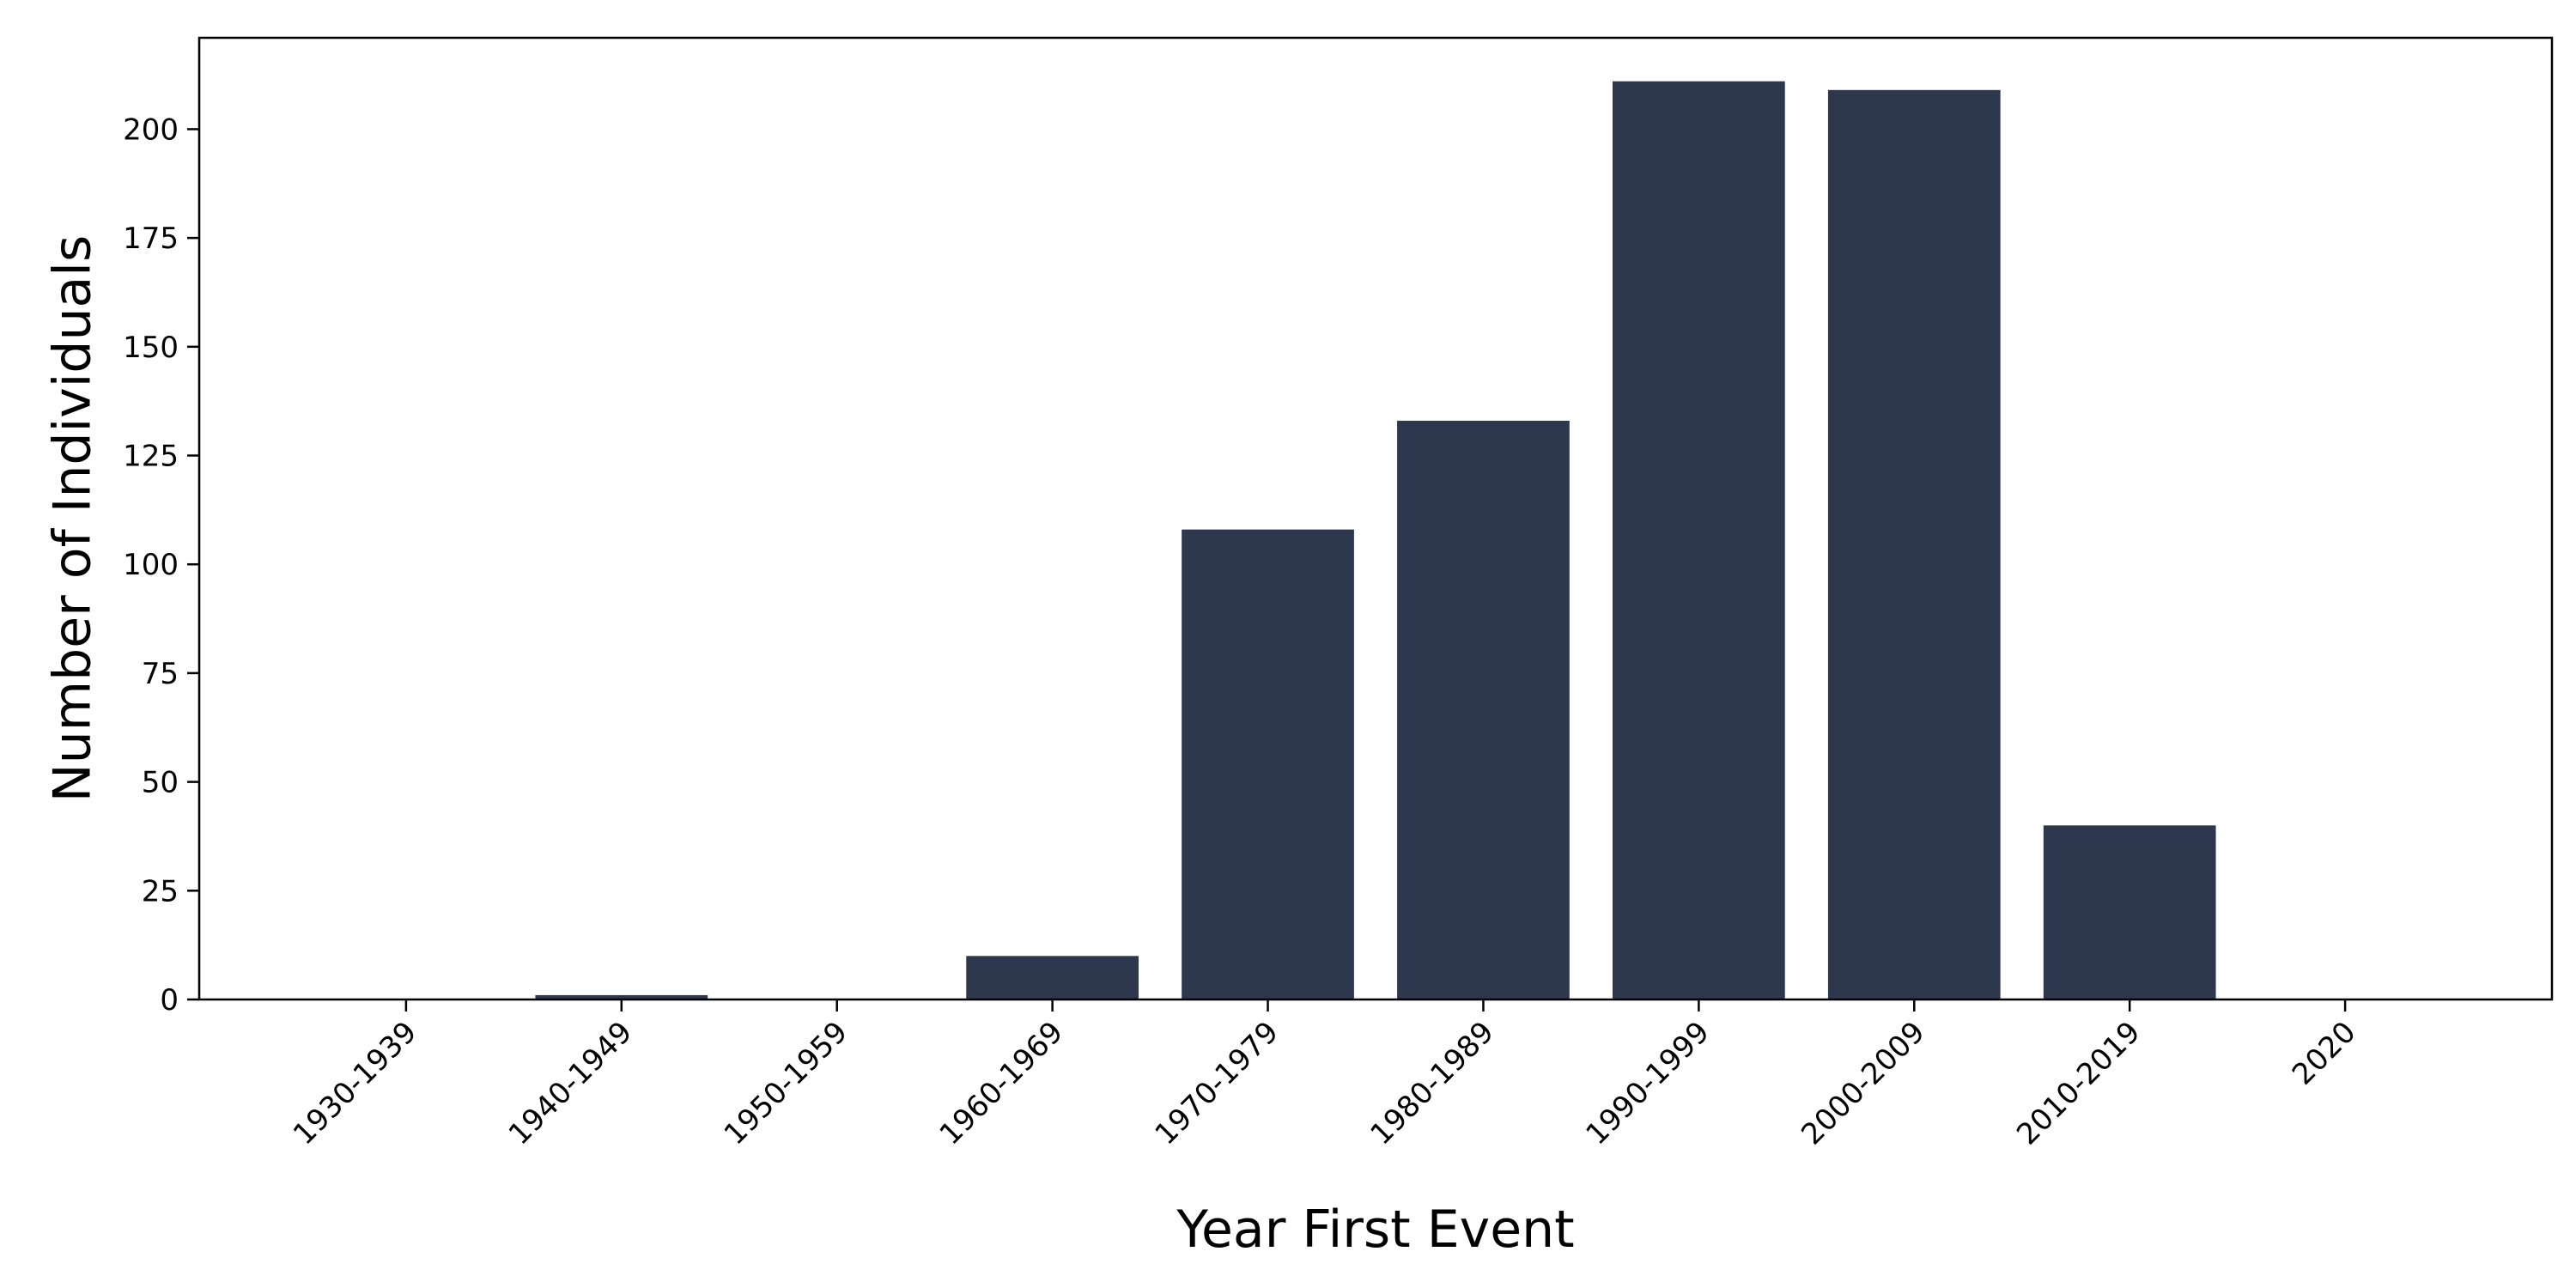 The image size is (2576, 1288). Describe the element at coordinates (151, 565) in the screenshot. I see `y-tick-label: 100` at that location.